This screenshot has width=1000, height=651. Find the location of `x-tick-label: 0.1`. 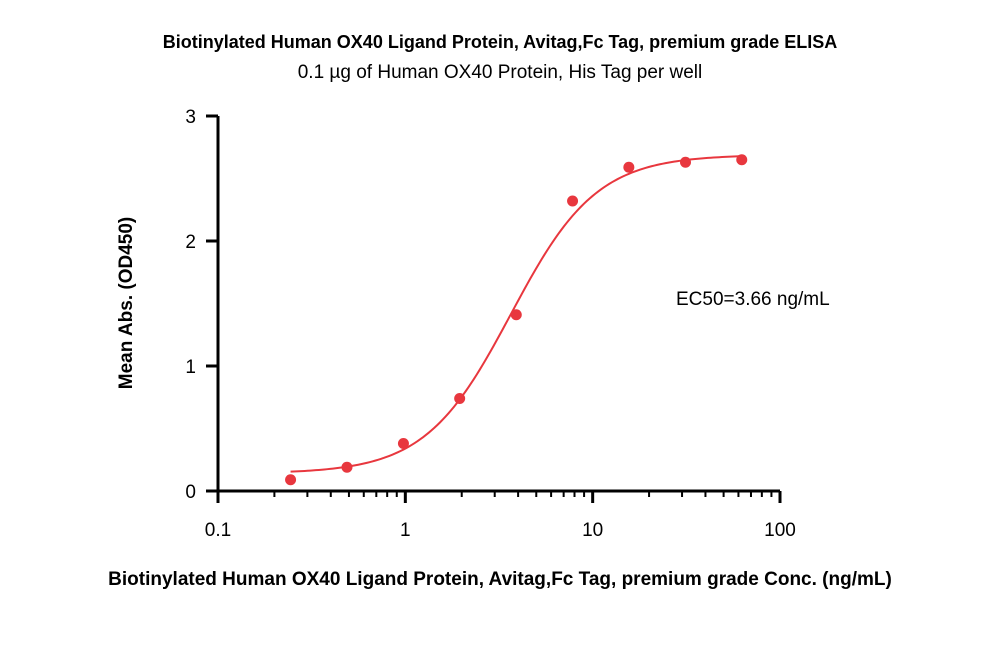

x-tick-label: 0.1 is located at coordinates (218, 530).